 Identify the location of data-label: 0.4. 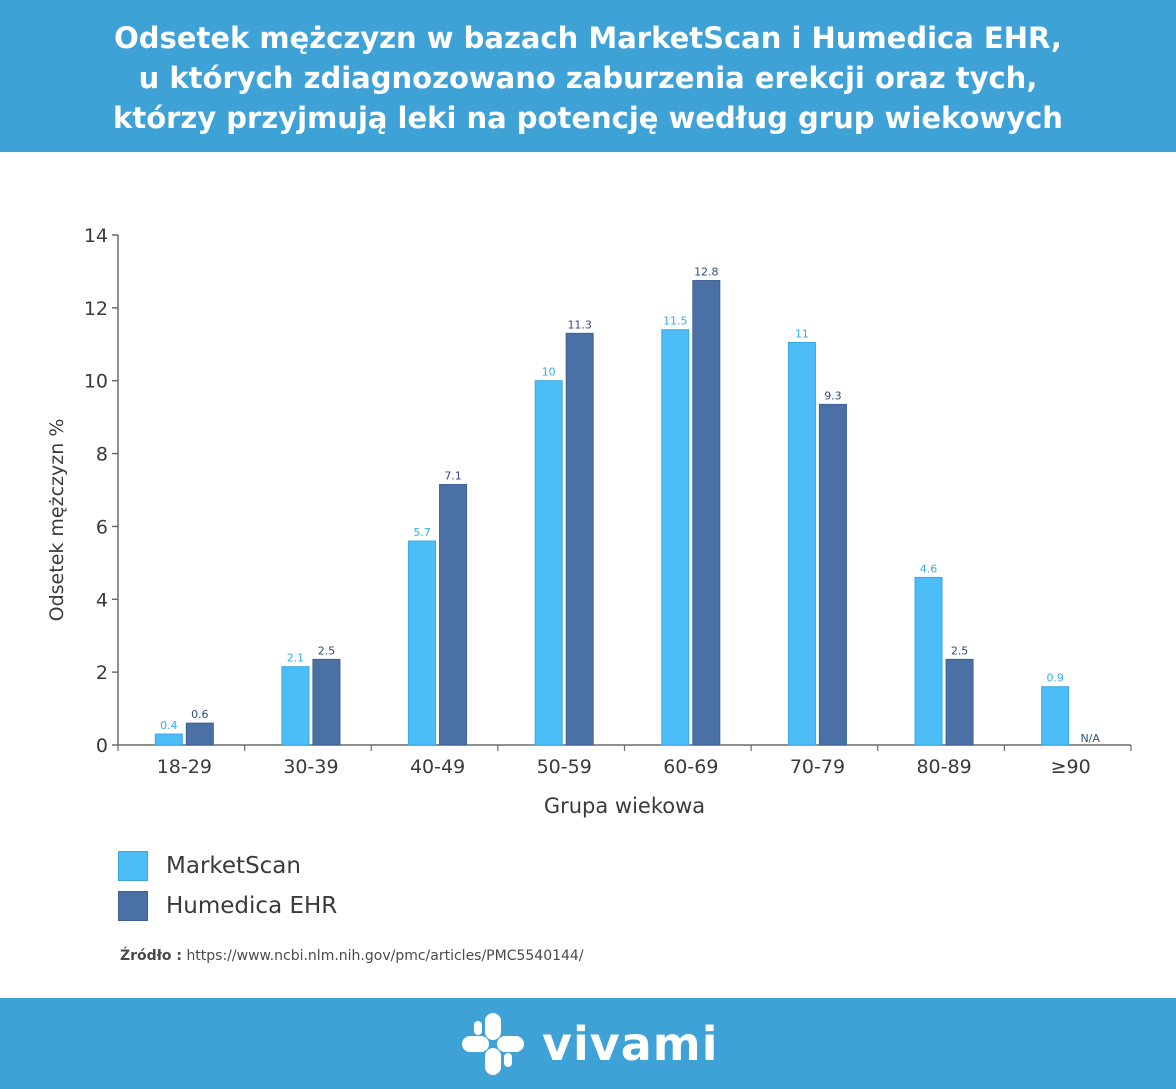
(169, 725).